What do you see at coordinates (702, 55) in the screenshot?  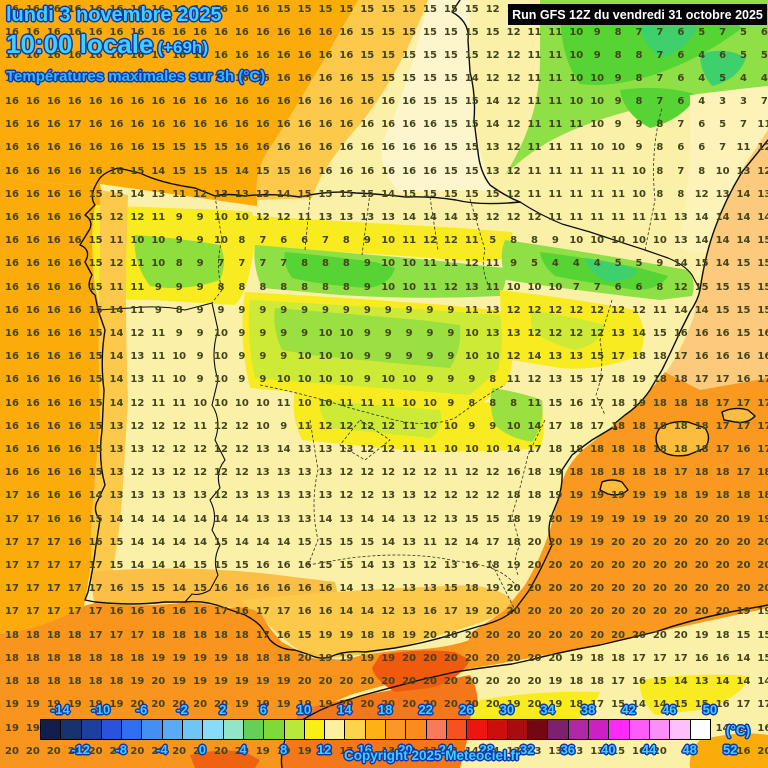 I see `temp-value: 4` at bounding box center [702, 55].